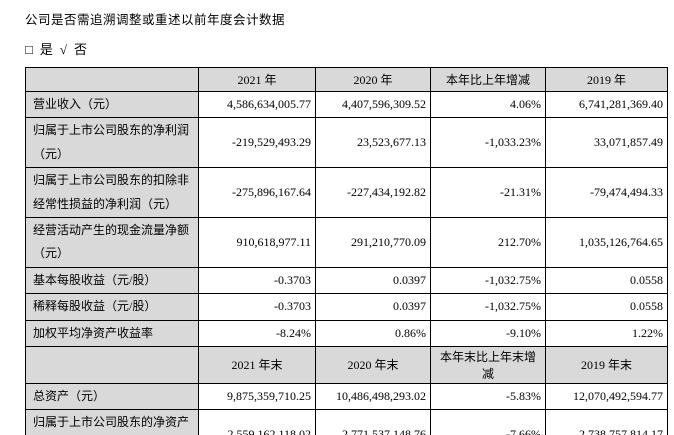 The height and width of the screenshot is (435, 674). I want to click on row-label-cell: 基本每股收益（元/股）, so click(112, 280).